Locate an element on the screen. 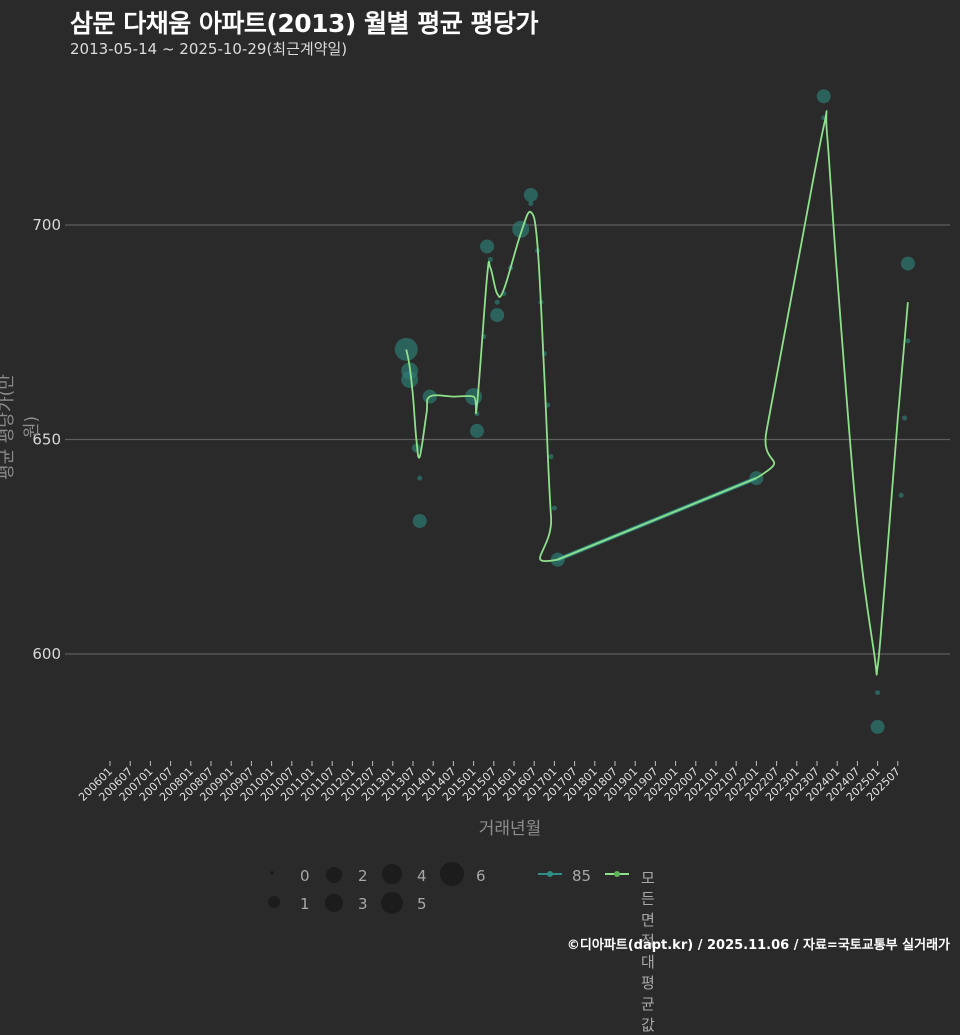 The height and width of the screenshot is (1035, 960). legend-series-average is located at coordinates (617, 874).